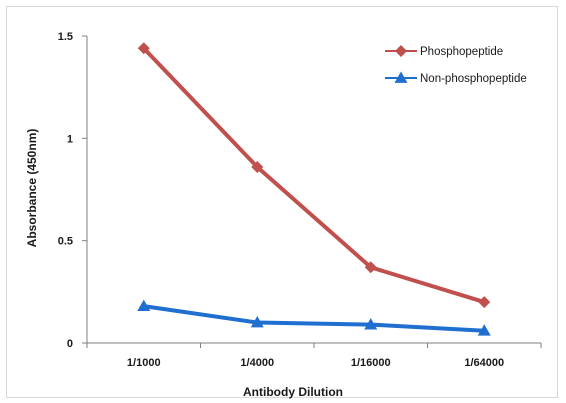  Describe the element at coordinates (257, 363) in the screenshot. I see `x-tick-label: 1/4000` at that location.